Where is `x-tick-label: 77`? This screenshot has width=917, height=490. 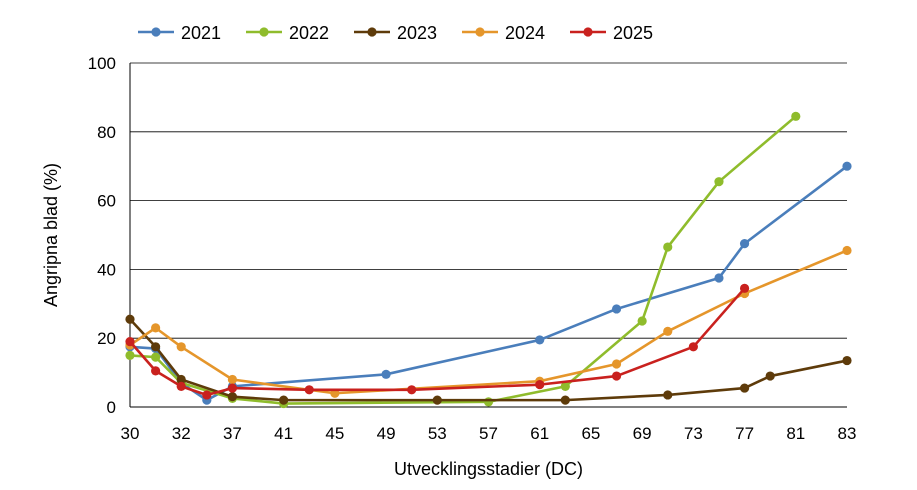 x-tick-label: 77 is located at coordinates (744, 433).